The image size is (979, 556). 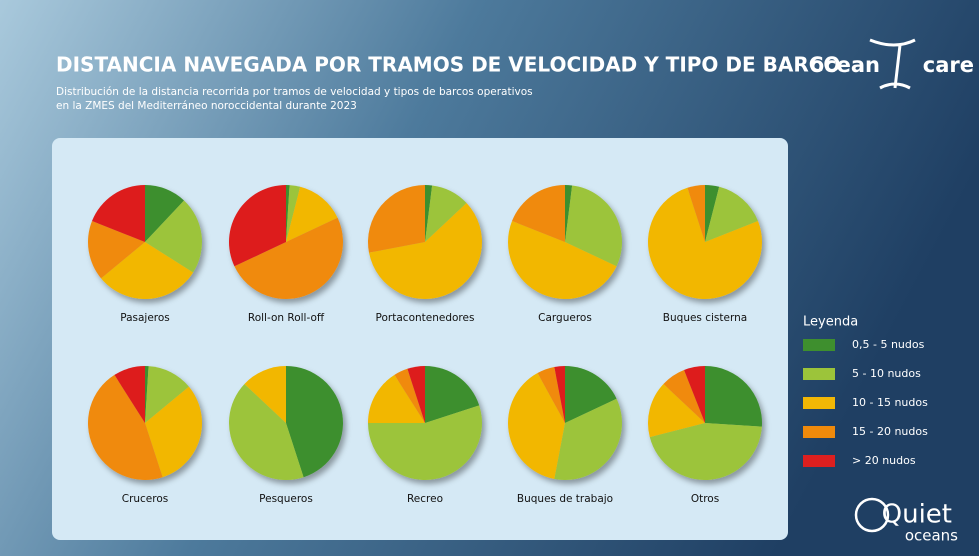 I want to click on pie-label: Portacontenedores, so click(x=425, y=318).